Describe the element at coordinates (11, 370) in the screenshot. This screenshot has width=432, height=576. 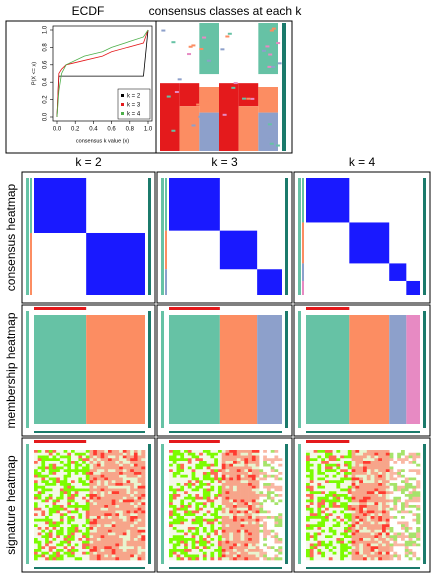
I see `row-title: membership heatmap` at that location.